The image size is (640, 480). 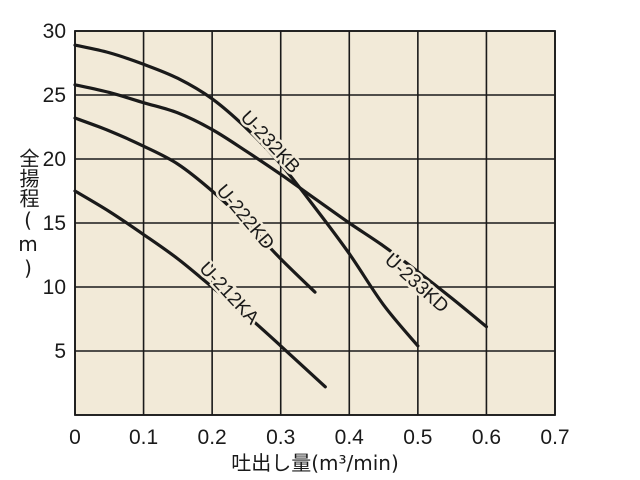 I want to click on y-tick-label: 15, so click(x=54, y=223).